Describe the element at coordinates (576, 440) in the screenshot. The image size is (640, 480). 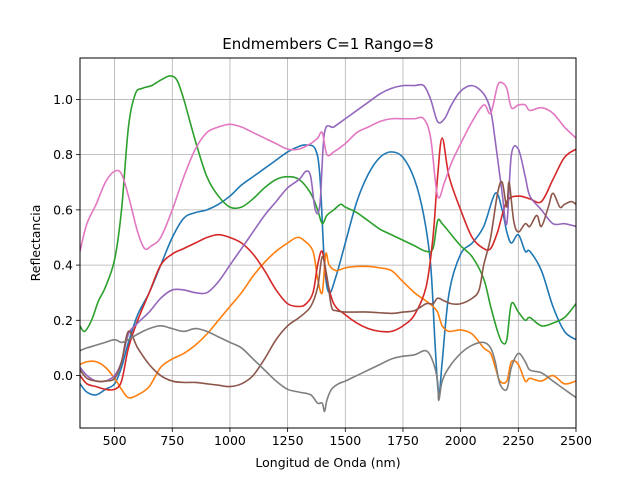
I see `x-tick-label: 2500` at that location.